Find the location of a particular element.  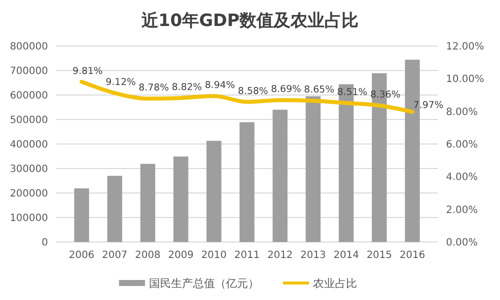

data-label: 8.94% is located at coordinates (220, 85).